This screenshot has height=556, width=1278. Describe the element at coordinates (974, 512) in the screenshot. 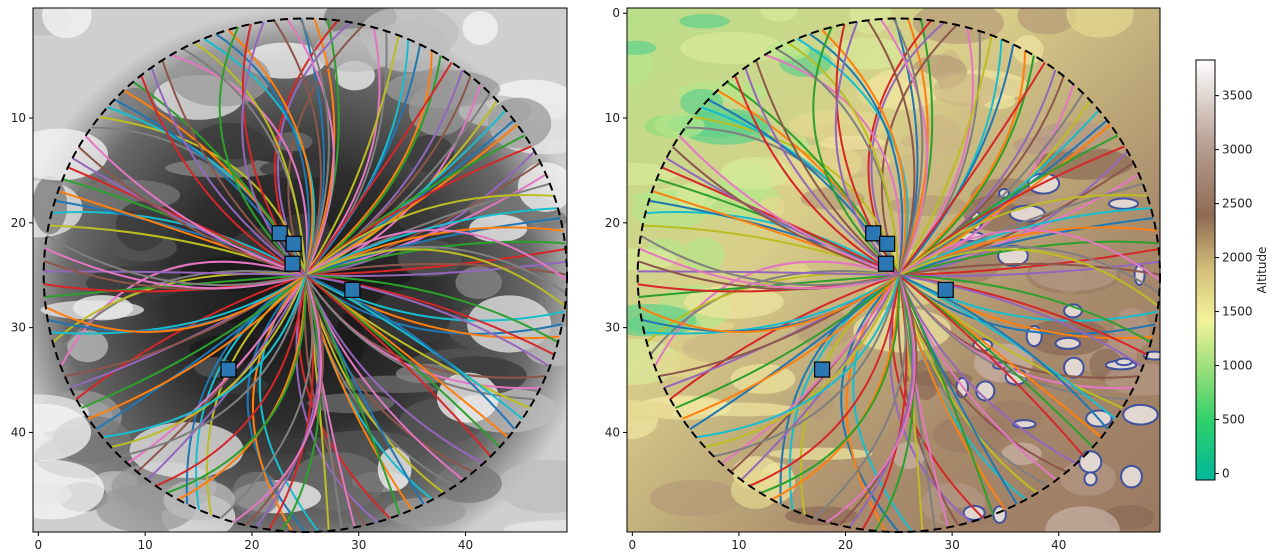

I see `peak-contour` at that location.